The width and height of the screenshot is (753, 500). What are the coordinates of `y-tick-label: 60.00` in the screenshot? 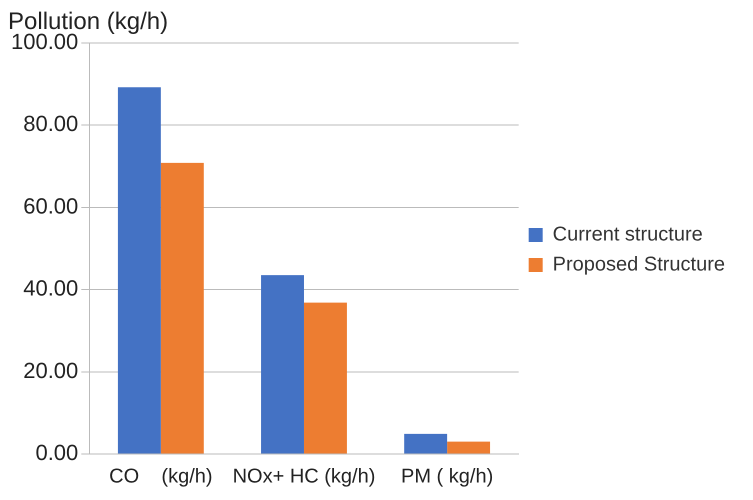 It's located at (50, 205).